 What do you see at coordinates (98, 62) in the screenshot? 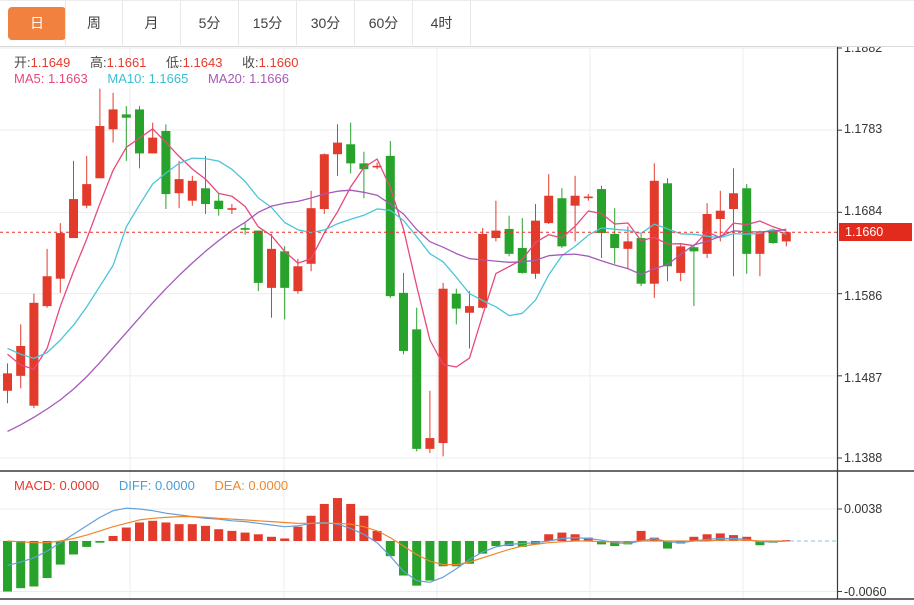
I see `high-label: 高:` at bounding box center [98, 62].